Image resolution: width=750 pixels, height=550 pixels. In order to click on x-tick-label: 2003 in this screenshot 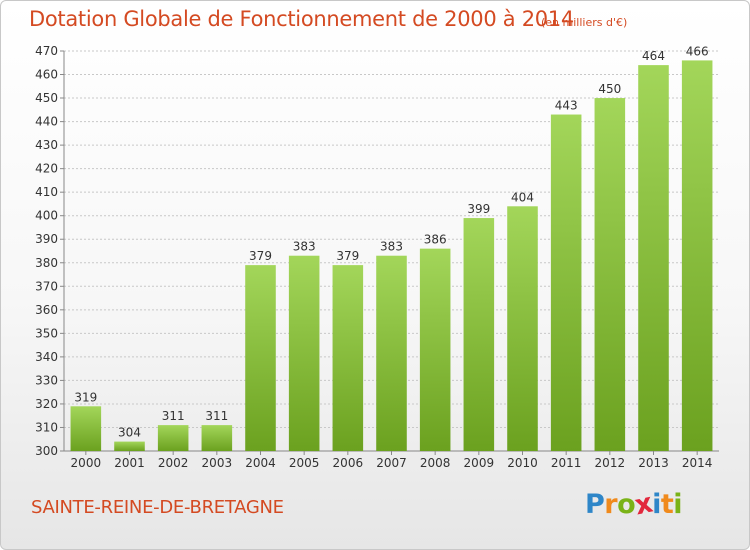, I will do `click(217, 463)`.